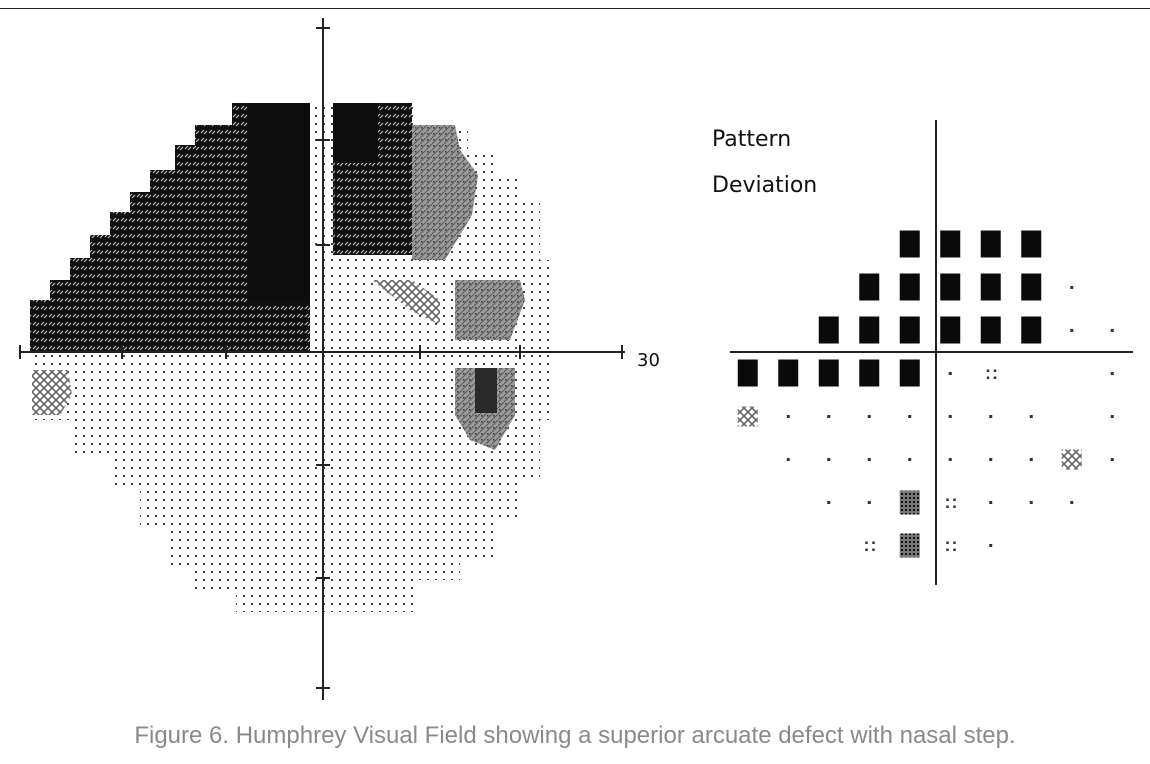 The width and height of the screenshot is (1150, 764). What do you see at coordinates (355, 133) in the screenshot?
I see `absolute-defect-temporal-core` at bounding box center [355, 133].